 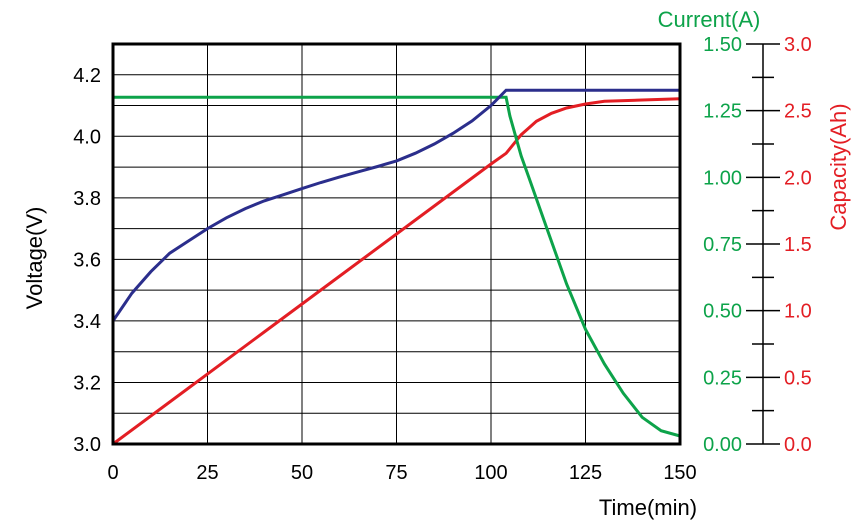 What do you see at coordinates (798, 178) in the screenshot?
I see `capacity-tick-label: 2.0` at bounding box center [798, 178].